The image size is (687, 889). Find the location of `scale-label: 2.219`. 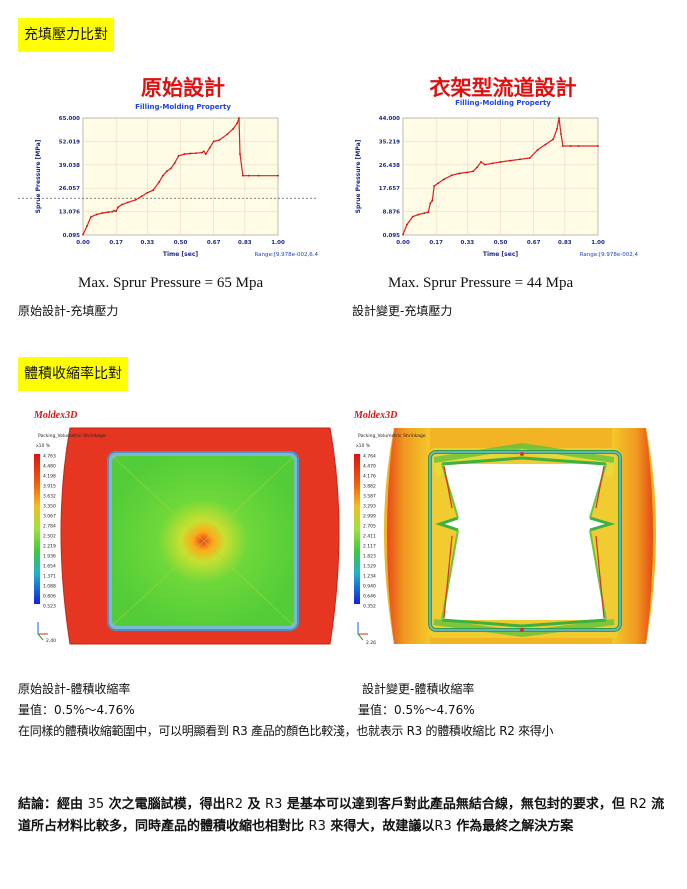

scale-label: 2.219 is located at coordinates (49, 547).